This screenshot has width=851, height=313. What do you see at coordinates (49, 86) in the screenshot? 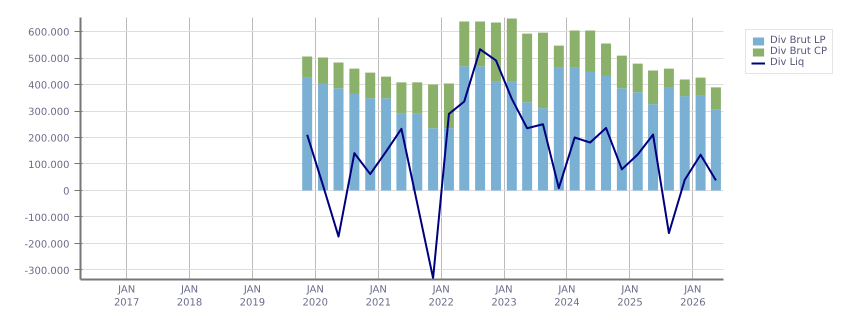
I see `y-tick-label: 400.000` at bounding box center [49, 86].